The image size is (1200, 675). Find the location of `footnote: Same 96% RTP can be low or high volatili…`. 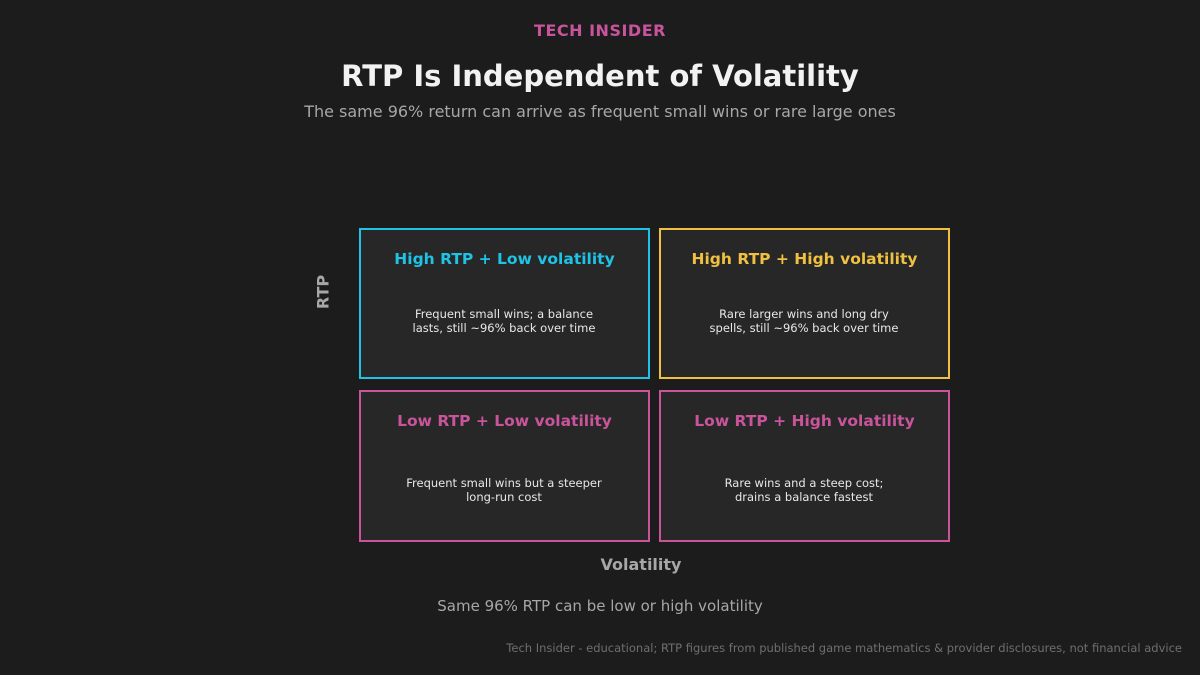

footnote: Same 96% RTP can be low or high volatili… is located at coordinates (600, 606).